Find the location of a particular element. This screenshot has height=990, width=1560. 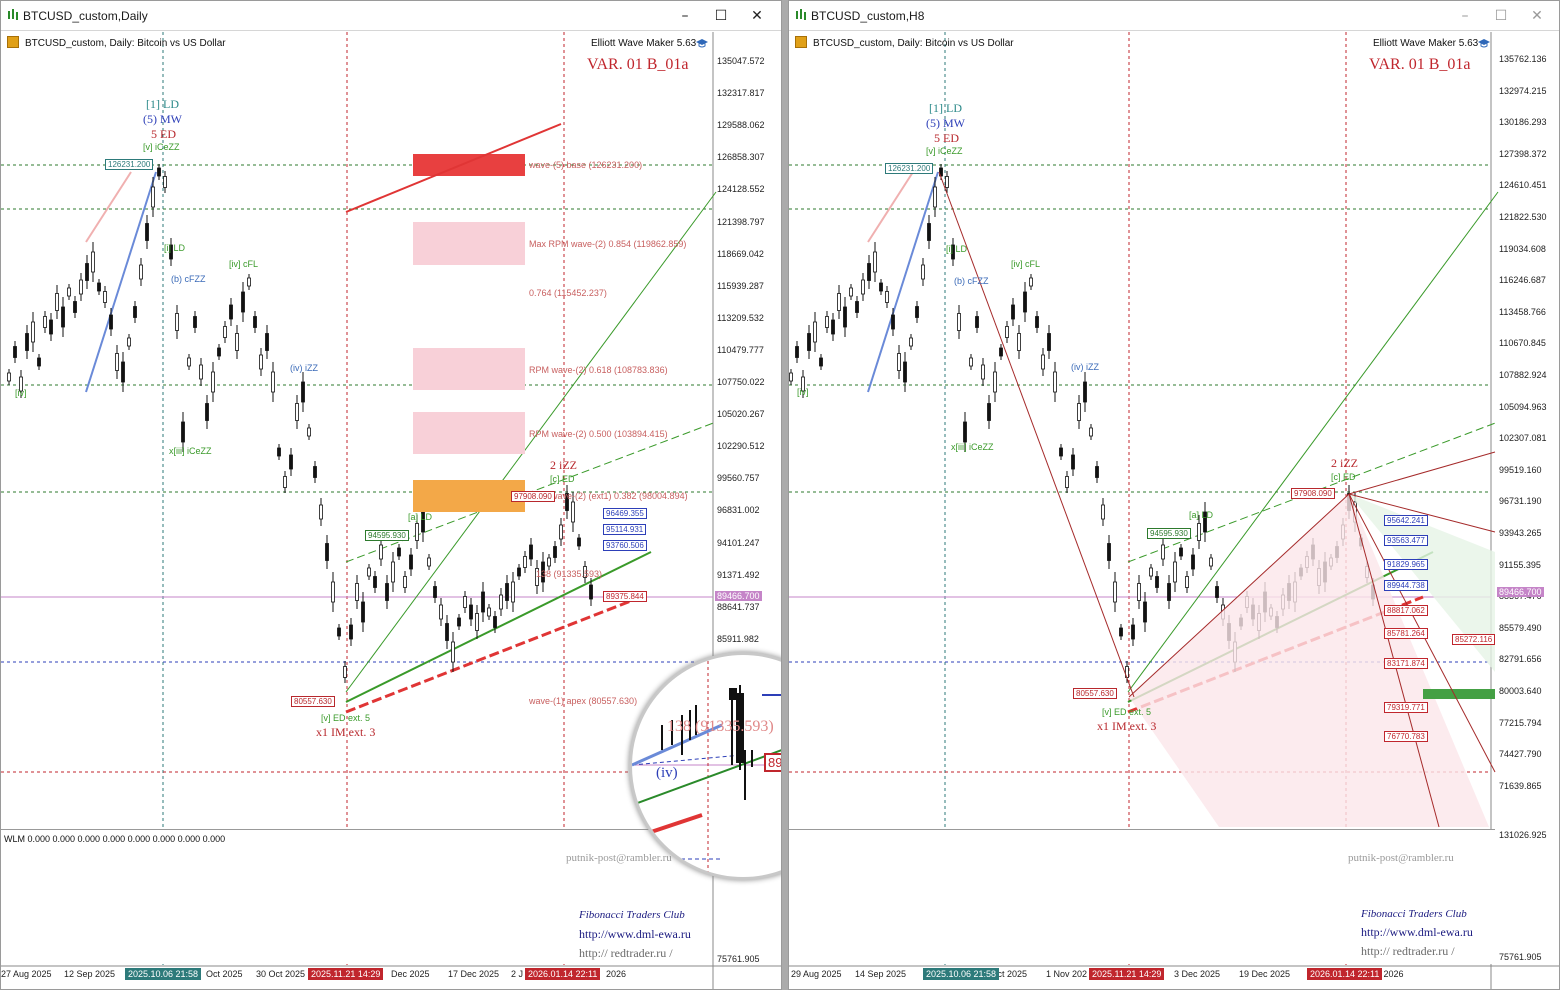

indicator-subwindow is located at coordinates (1142, 896).